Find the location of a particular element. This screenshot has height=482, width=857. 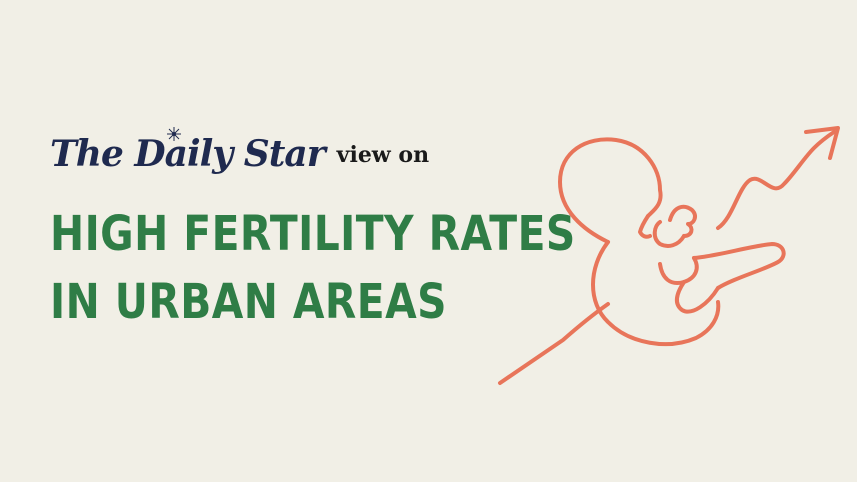

daily-star-logo: The Daily Star is located at coordinates (188, 151).